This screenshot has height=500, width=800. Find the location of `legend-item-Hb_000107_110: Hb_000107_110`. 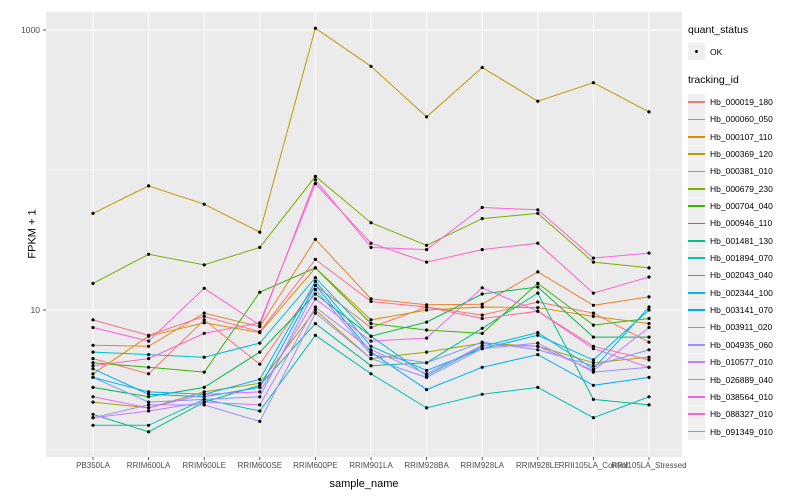

legend-item-Hb_000107_110: Hb_000107_110 is located at coordinates (744, 137).